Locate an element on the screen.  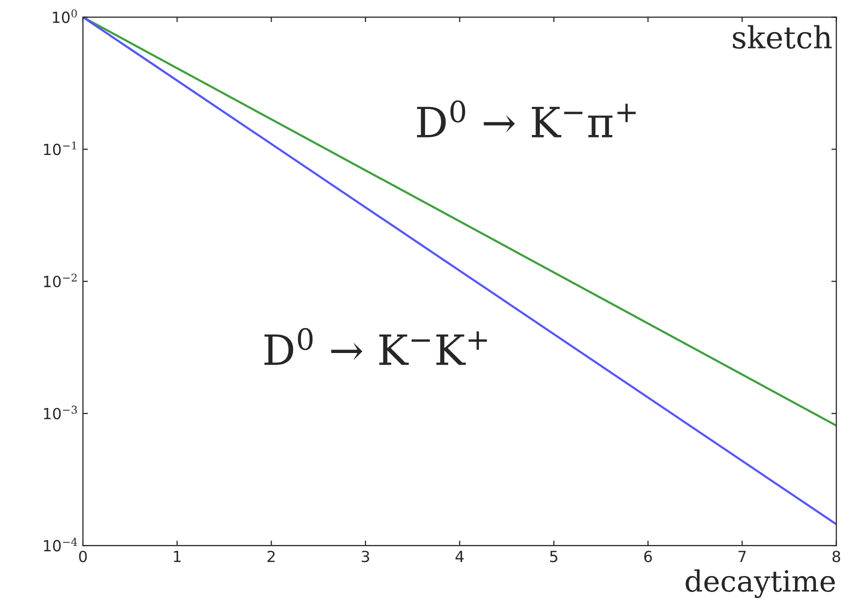
x-tick-label: 6 is located at coordinates (648, 556).